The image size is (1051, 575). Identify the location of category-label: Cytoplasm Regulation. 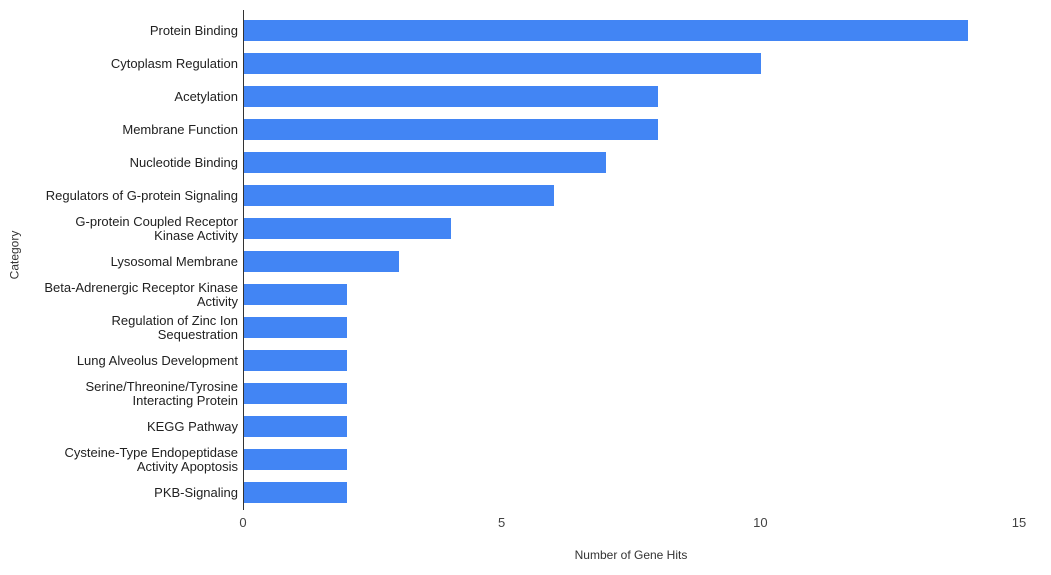
(174, 63).